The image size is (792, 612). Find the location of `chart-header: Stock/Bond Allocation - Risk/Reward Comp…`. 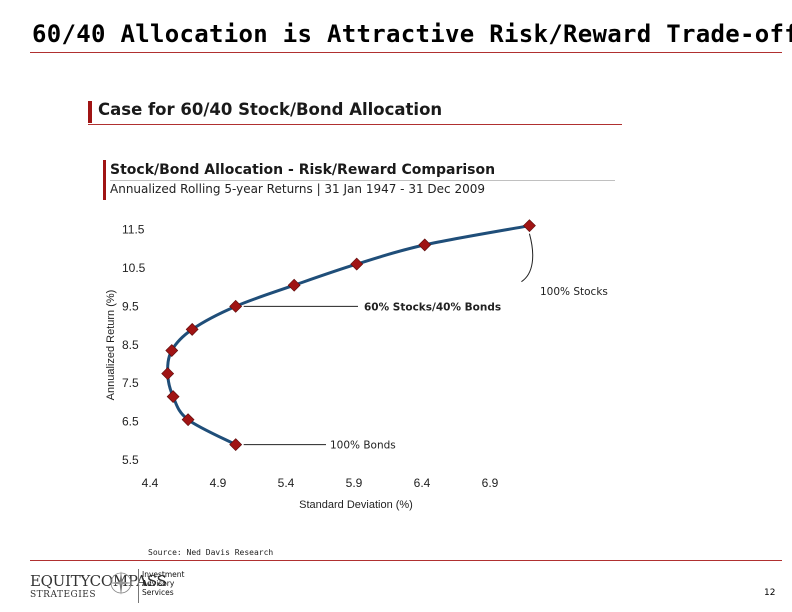

chart-header: Stock/Bond Allocation - Risk/Reward Comp… is located at coordinates (359, 180).